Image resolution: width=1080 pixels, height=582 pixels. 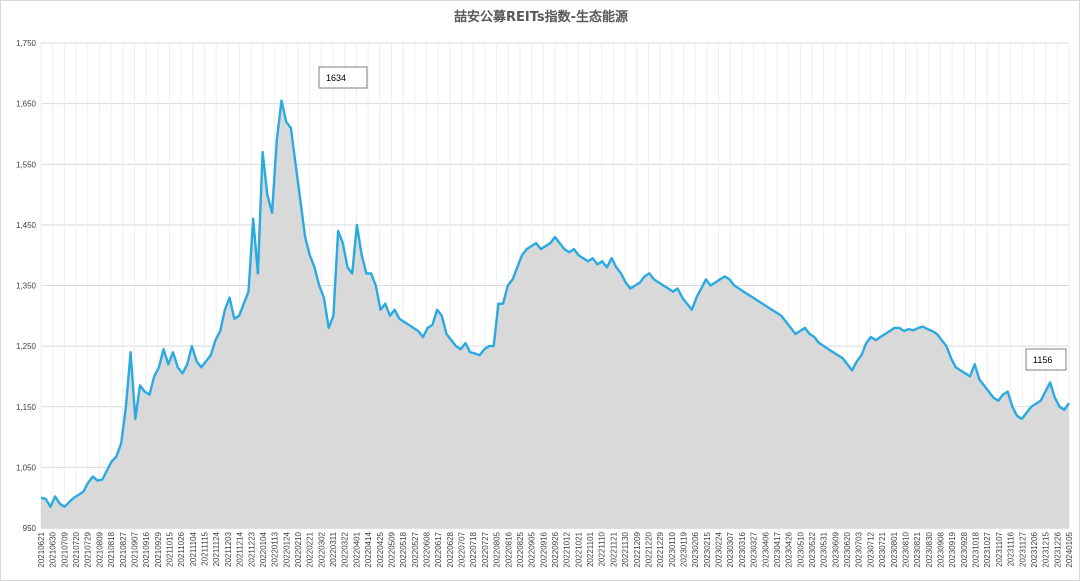 What do you see at coordinates (321, 549) in the screenshot?
I see `x-tick-label: 20220302` at bounding box center [321, 549].